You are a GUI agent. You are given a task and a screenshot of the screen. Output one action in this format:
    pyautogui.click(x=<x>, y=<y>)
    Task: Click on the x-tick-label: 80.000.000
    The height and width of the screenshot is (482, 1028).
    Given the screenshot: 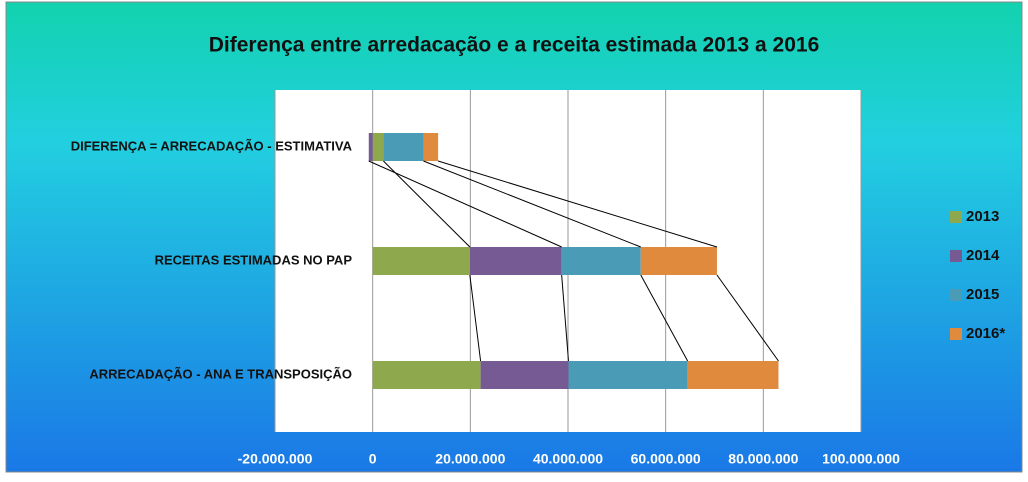 What is the action you would take?
    pyautogui.click(x=763, y=459)
    